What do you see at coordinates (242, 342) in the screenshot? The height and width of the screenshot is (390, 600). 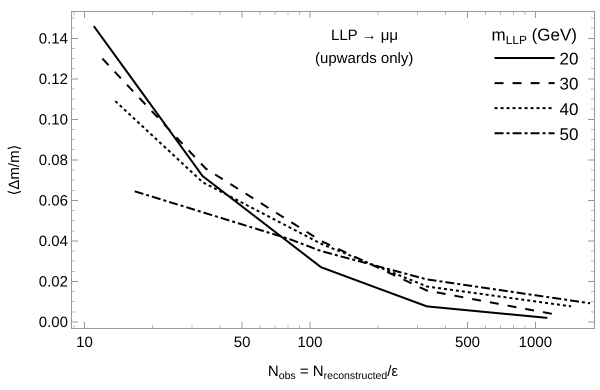 I see `x-tick-label: 50` at bounding box center [242, 342].